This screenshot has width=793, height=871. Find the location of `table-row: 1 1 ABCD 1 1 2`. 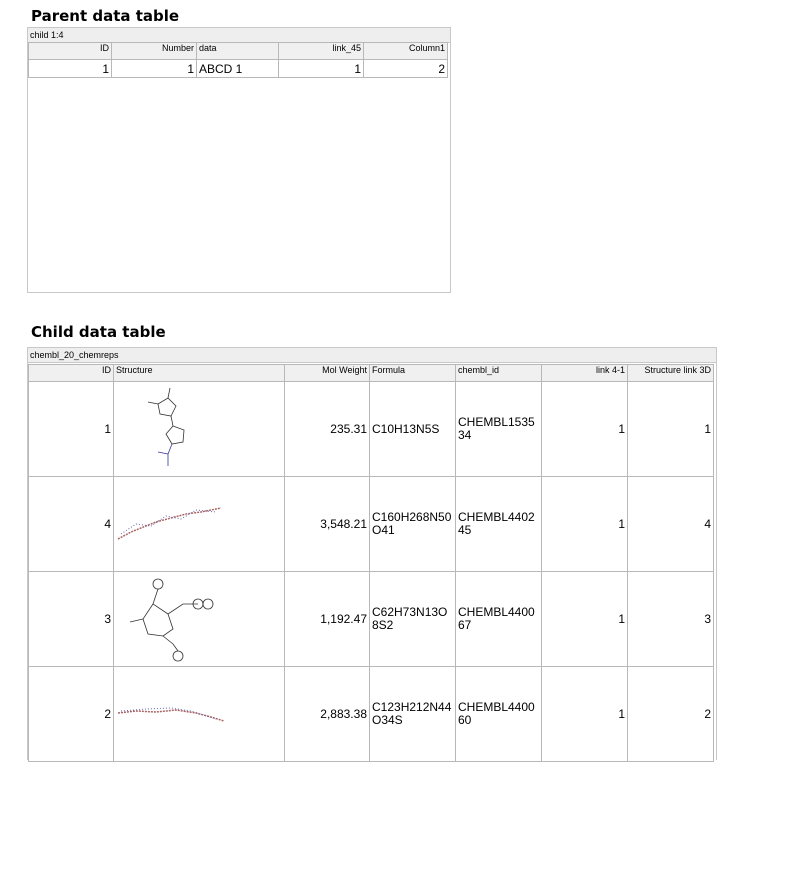

table-row: 1 1 ABCD 1 1 2 is located at coordinates (238, 68).